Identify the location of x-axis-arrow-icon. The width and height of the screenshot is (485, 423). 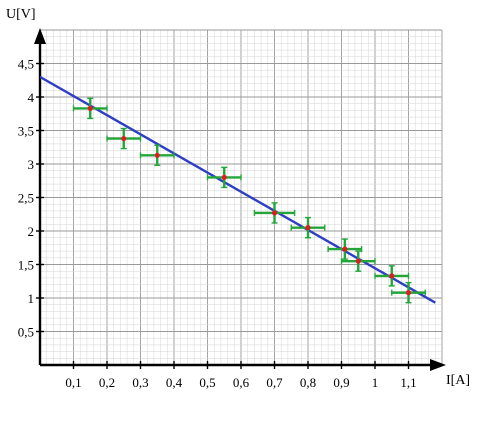
(438, 365).